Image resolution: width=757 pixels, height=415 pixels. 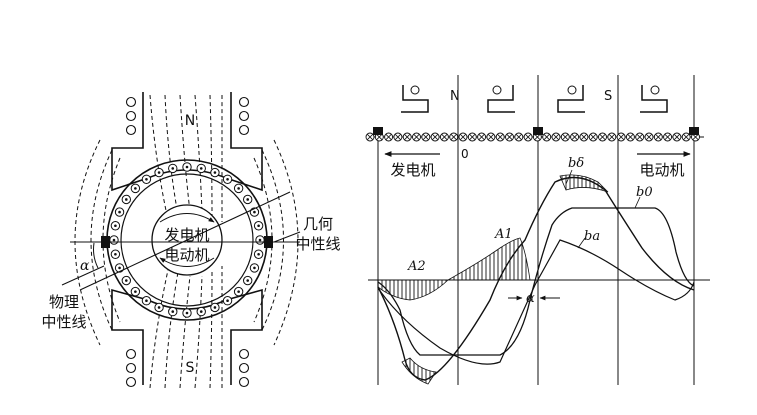 What do you see at coordinates (576, 163) in the screenshot?
I see `bdelta-label: bδ` at bounding box center [576, 163].